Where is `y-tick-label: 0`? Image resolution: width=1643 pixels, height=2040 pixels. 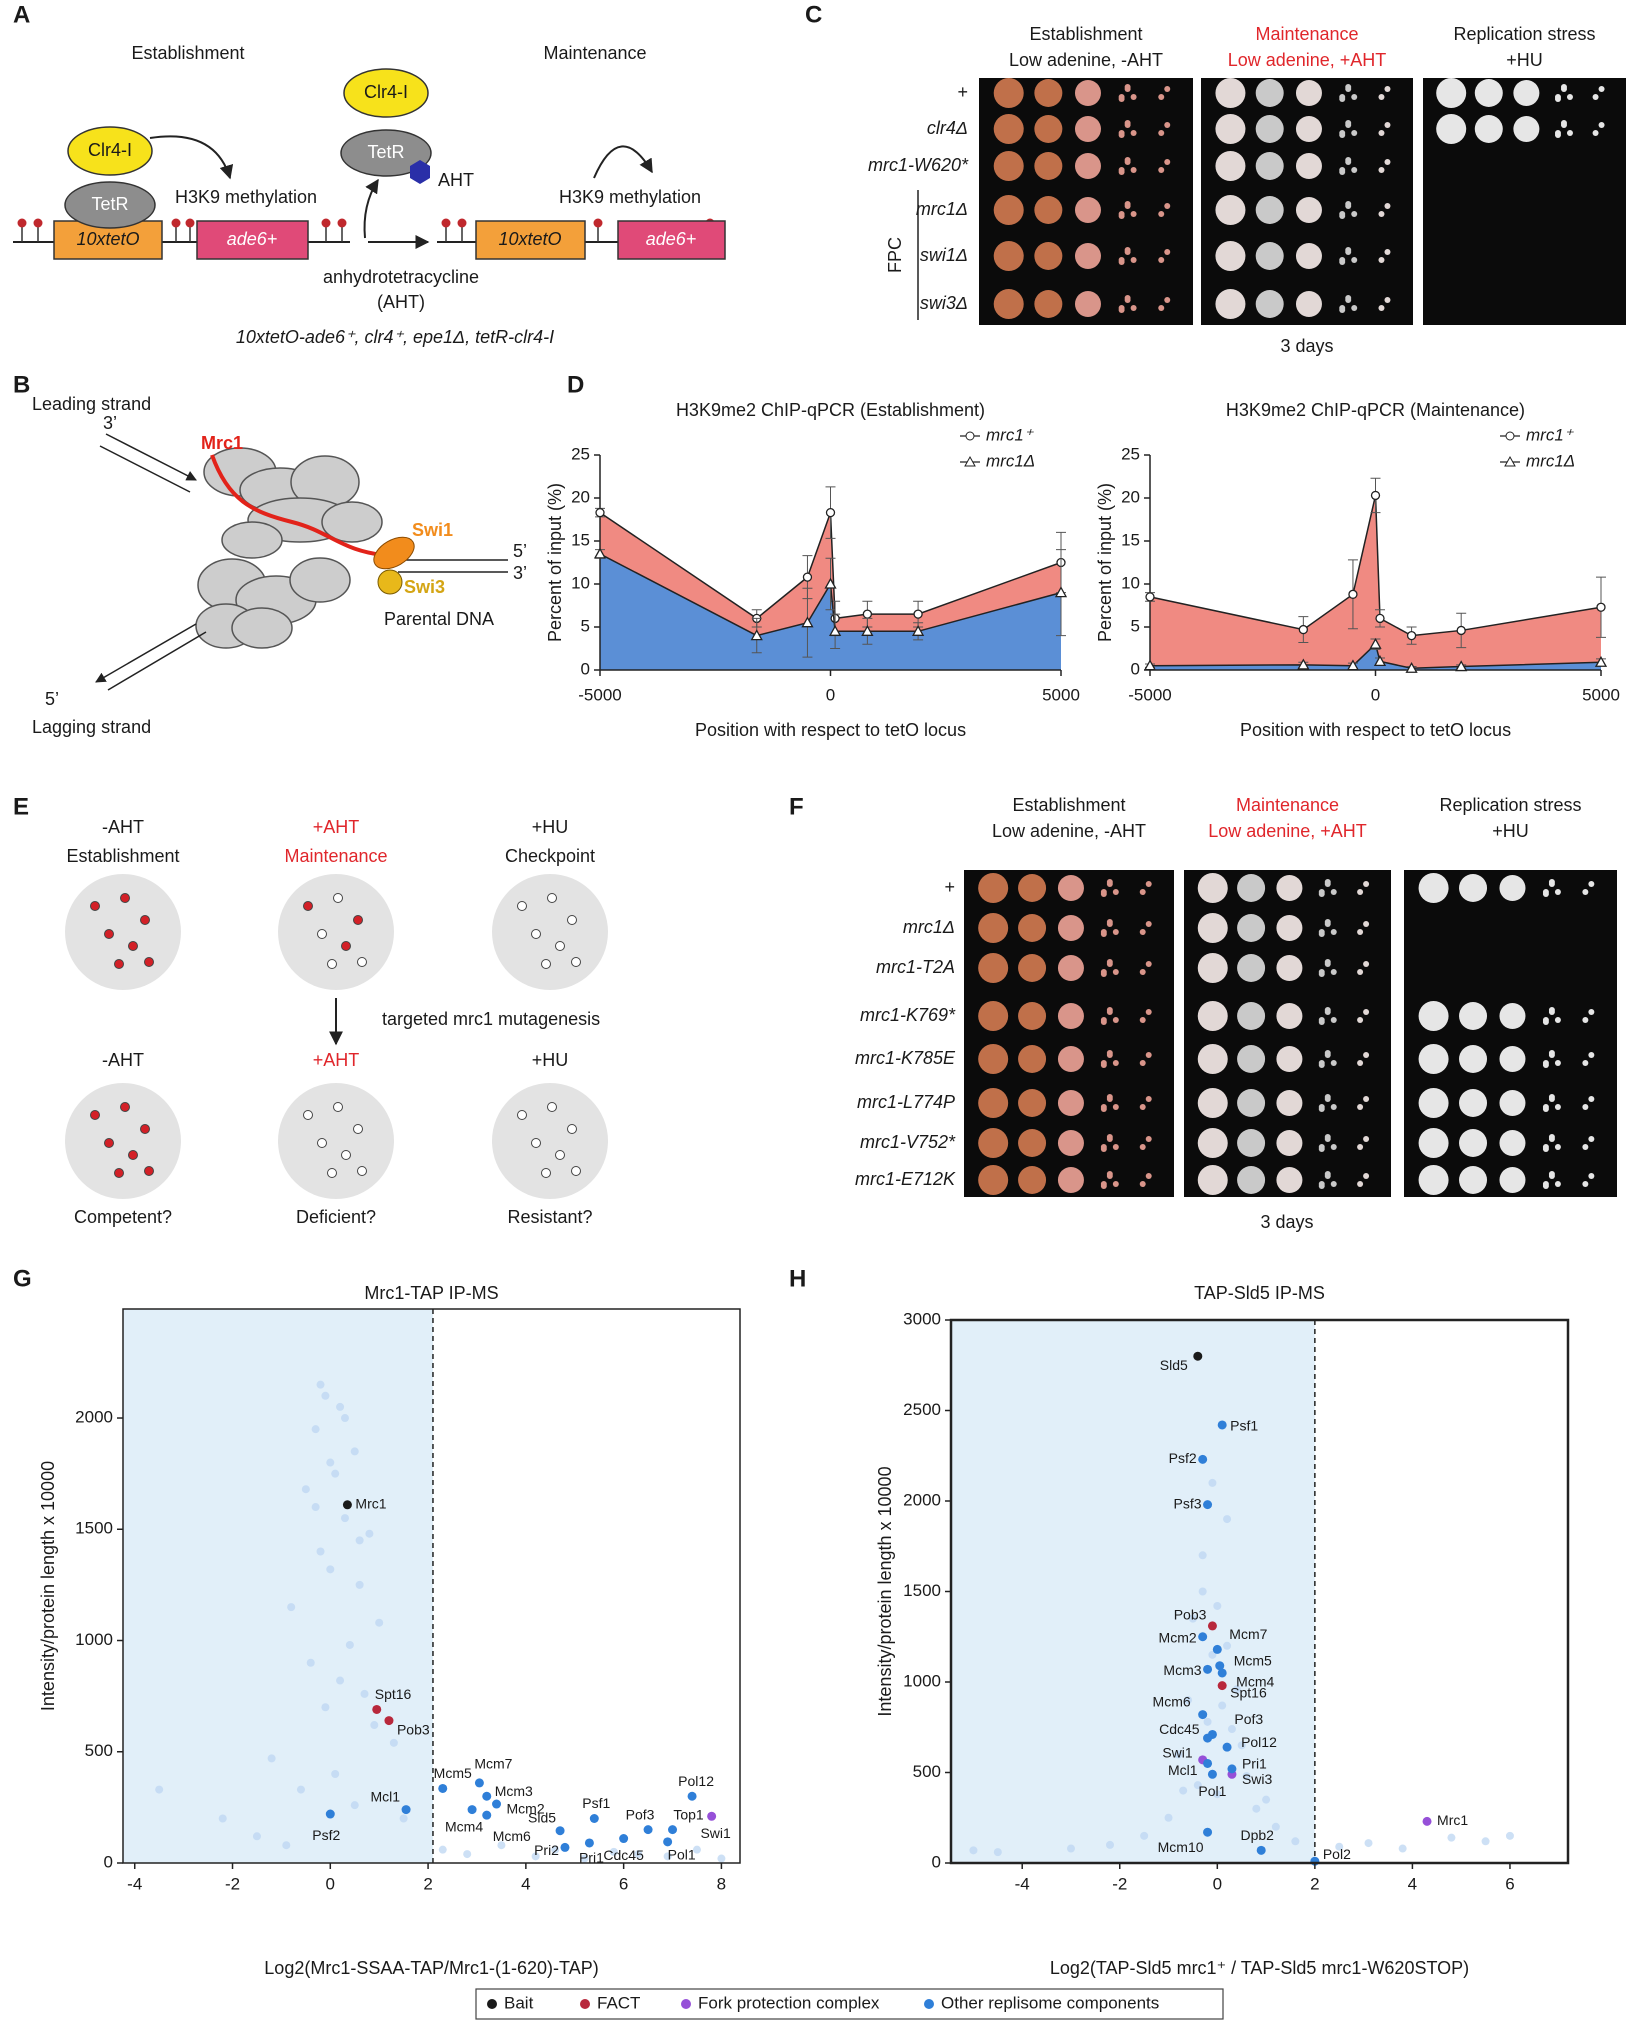 y-tick-label: 0 is located at coordinates (108, 1861).